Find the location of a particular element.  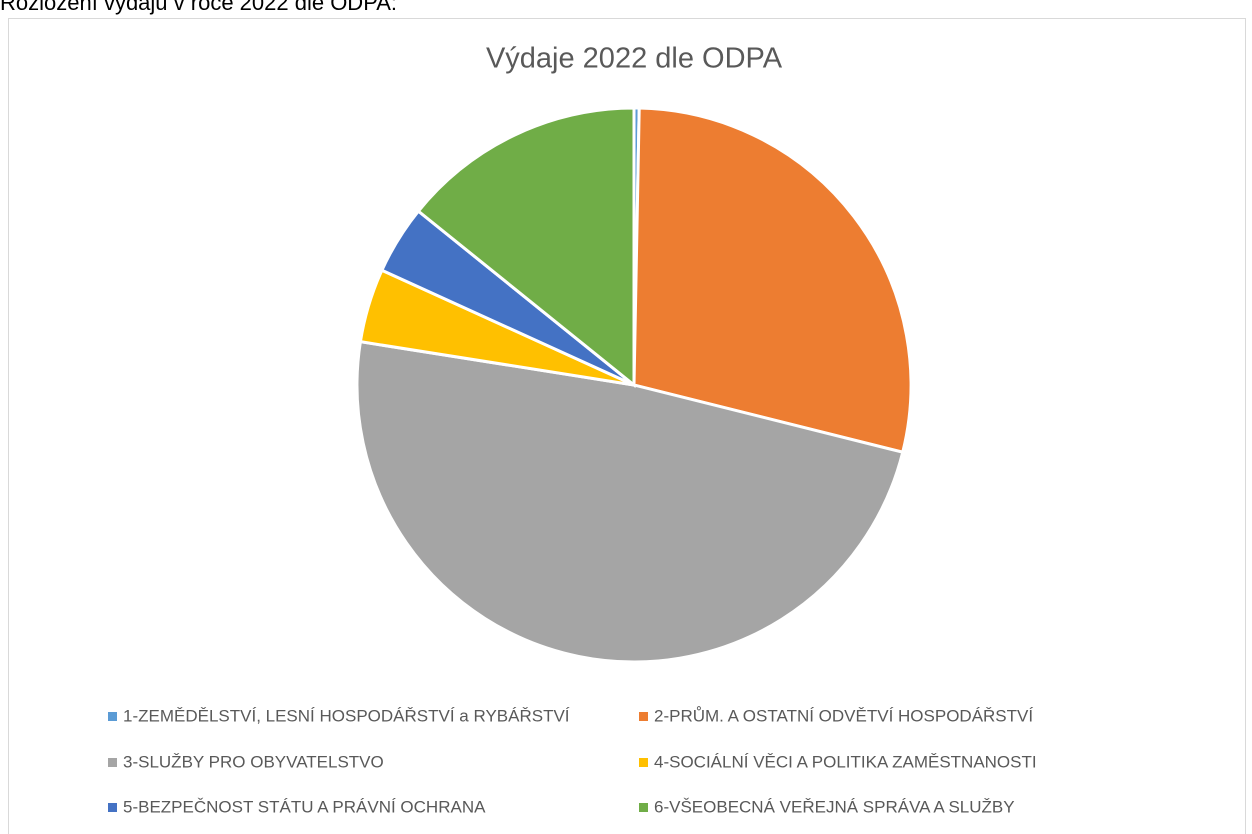

caption: Rozložení výdajů v roce 2022 dle ODPA: is located at coordinates (198, 7).